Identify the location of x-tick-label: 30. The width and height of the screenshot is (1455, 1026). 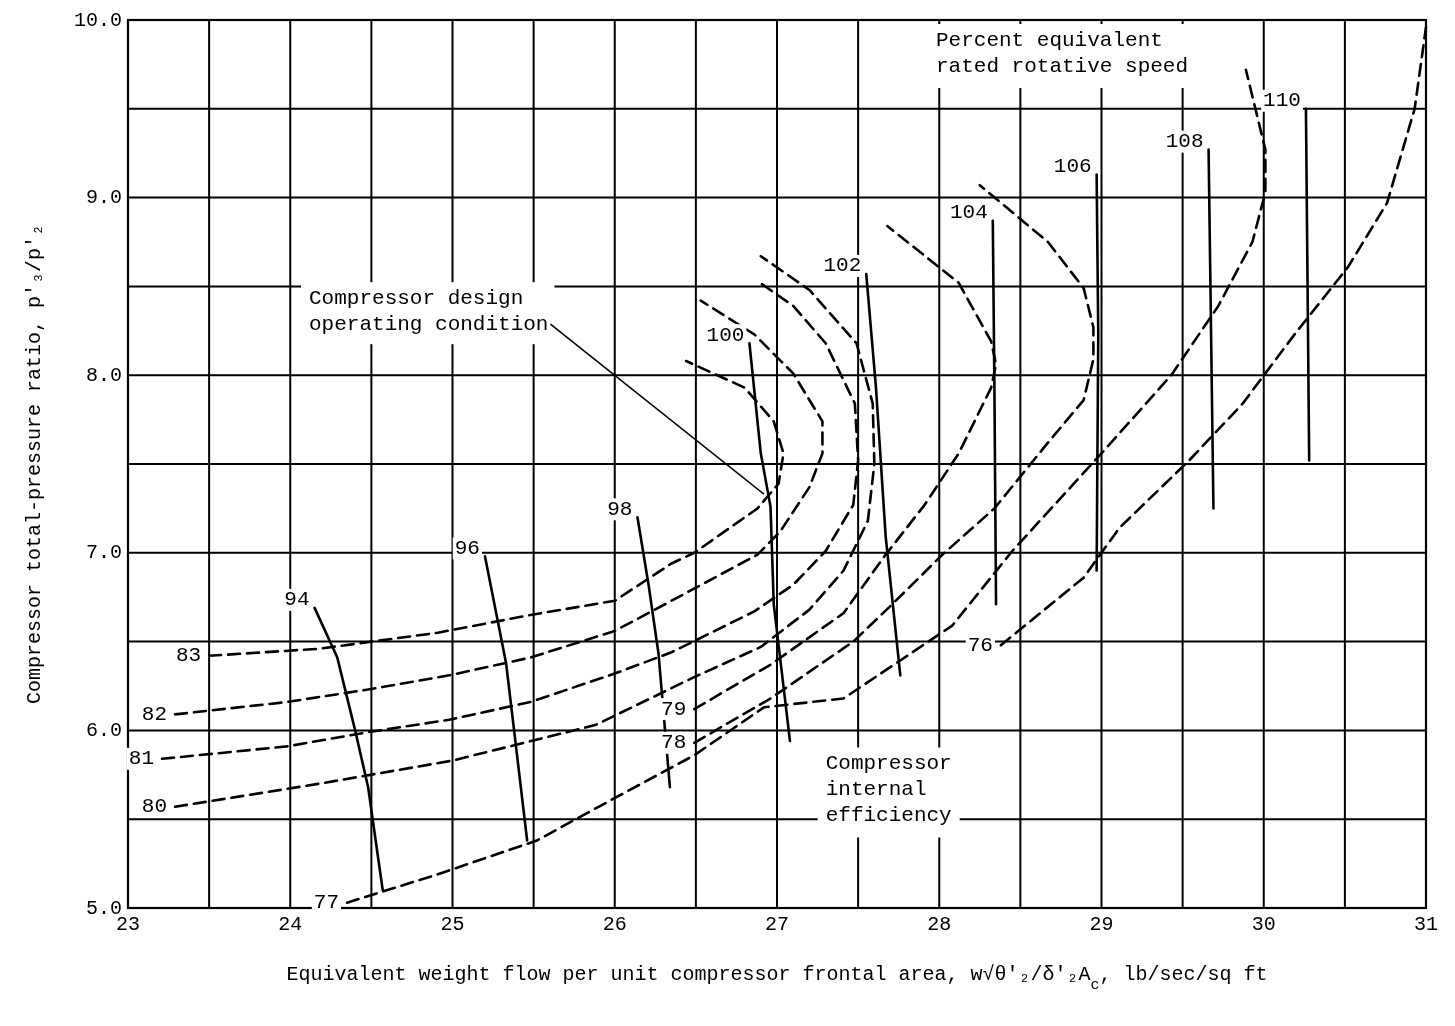
(1263, 924).